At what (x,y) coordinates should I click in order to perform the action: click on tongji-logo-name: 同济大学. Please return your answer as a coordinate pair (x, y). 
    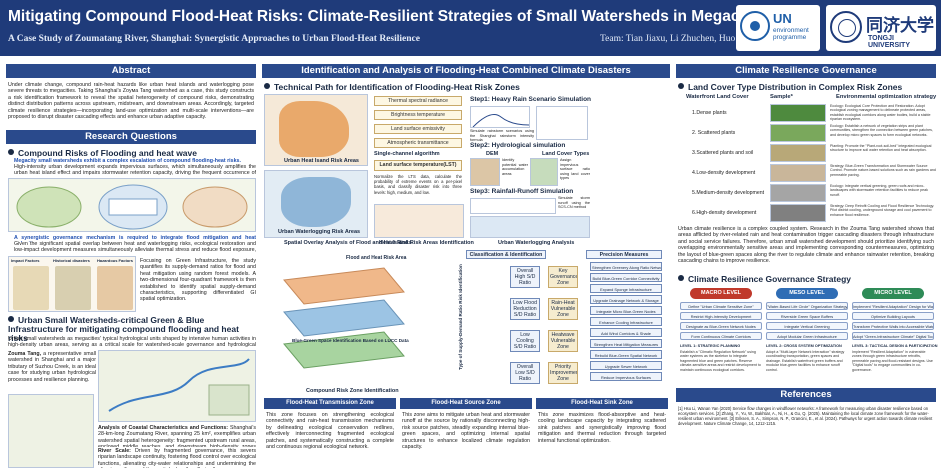
    Looking at the image, I should click on (900, 26).